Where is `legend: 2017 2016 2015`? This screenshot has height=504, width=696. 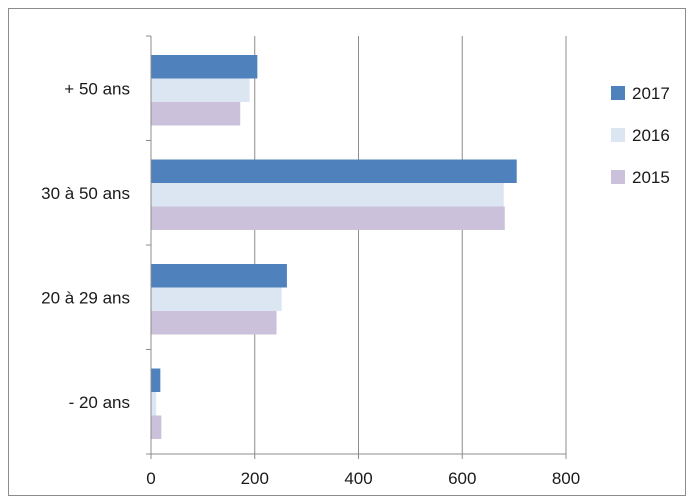 legend: 2017 2016 2015 is located at coordinates (640, 135).